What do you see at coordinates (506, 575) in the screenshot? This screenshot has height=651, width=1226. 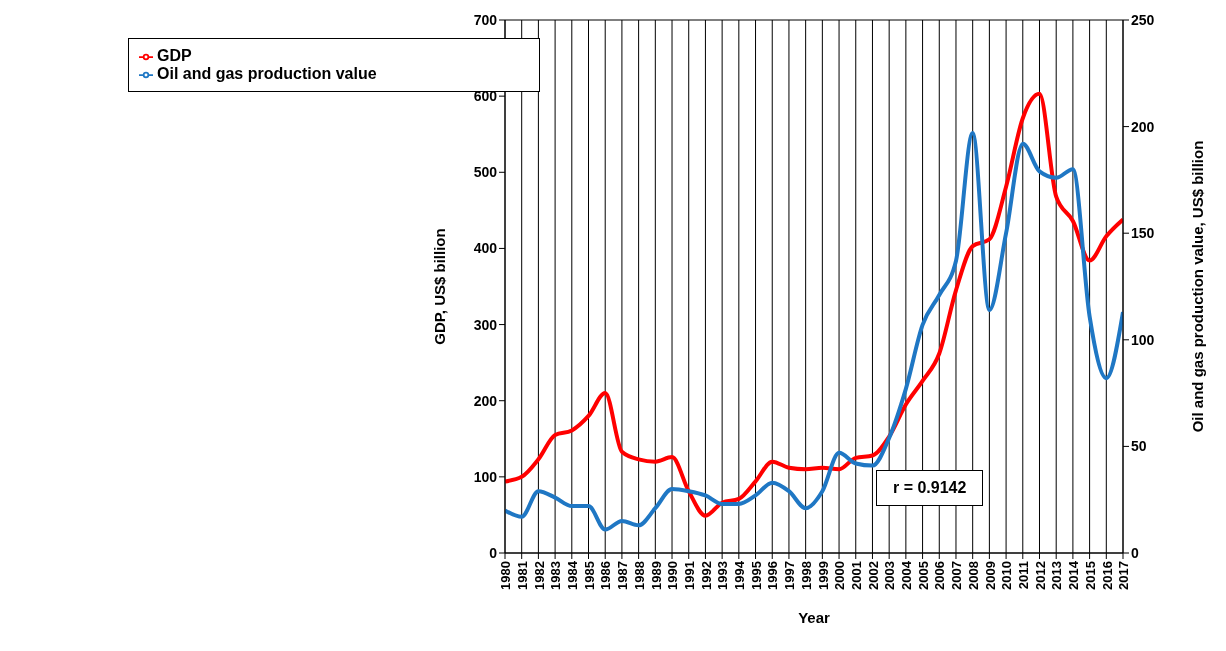 I see `x-tick-label: 1980` at bounding box center [506, 575].